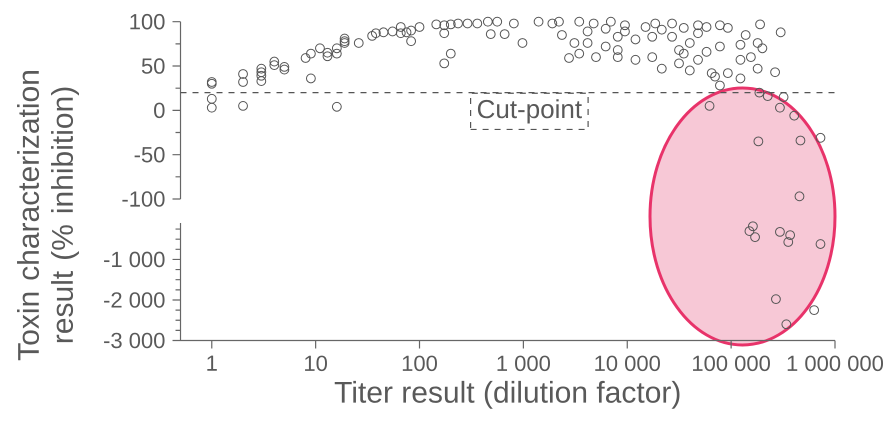 Image resolution: width=884 pixels, height=427 pixels. Describe the element at coordinates (134, 340) in the screenshot. I see `y-tick-label: -3 000` at that location.